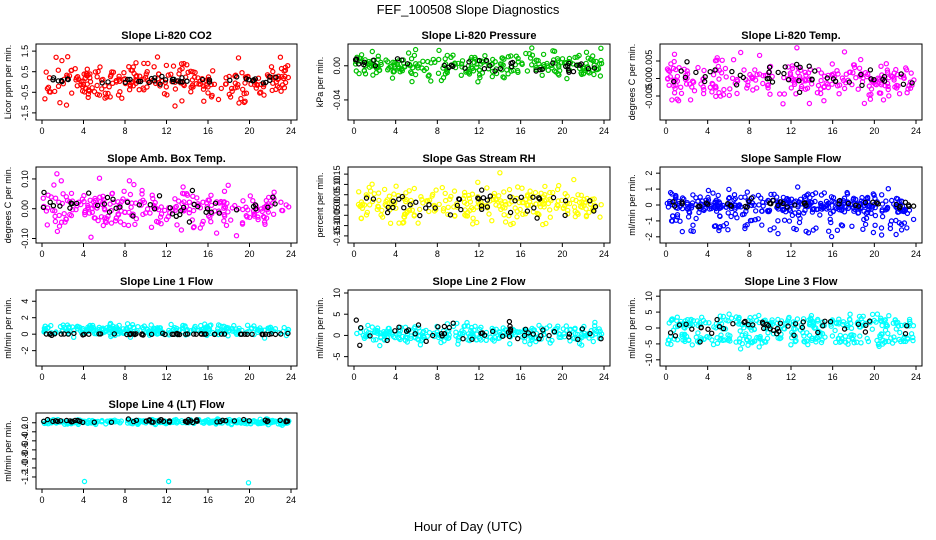  What do you see at coordinates (649, 344) in the screenshot?
I see `y-tick-label: -5` at bounding box center [649, 344].